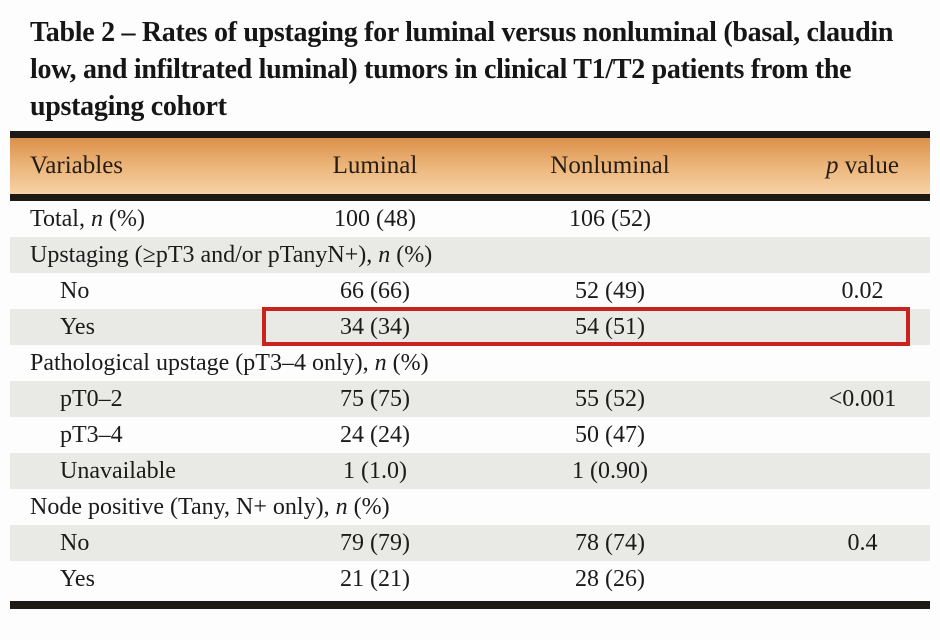 This screenshot has width=940, height=640. What do you see at coordinates (610, 290) in the screenshot?
I see `cell-nonluminal: 52 (49)` at bounding box center [610, 290].